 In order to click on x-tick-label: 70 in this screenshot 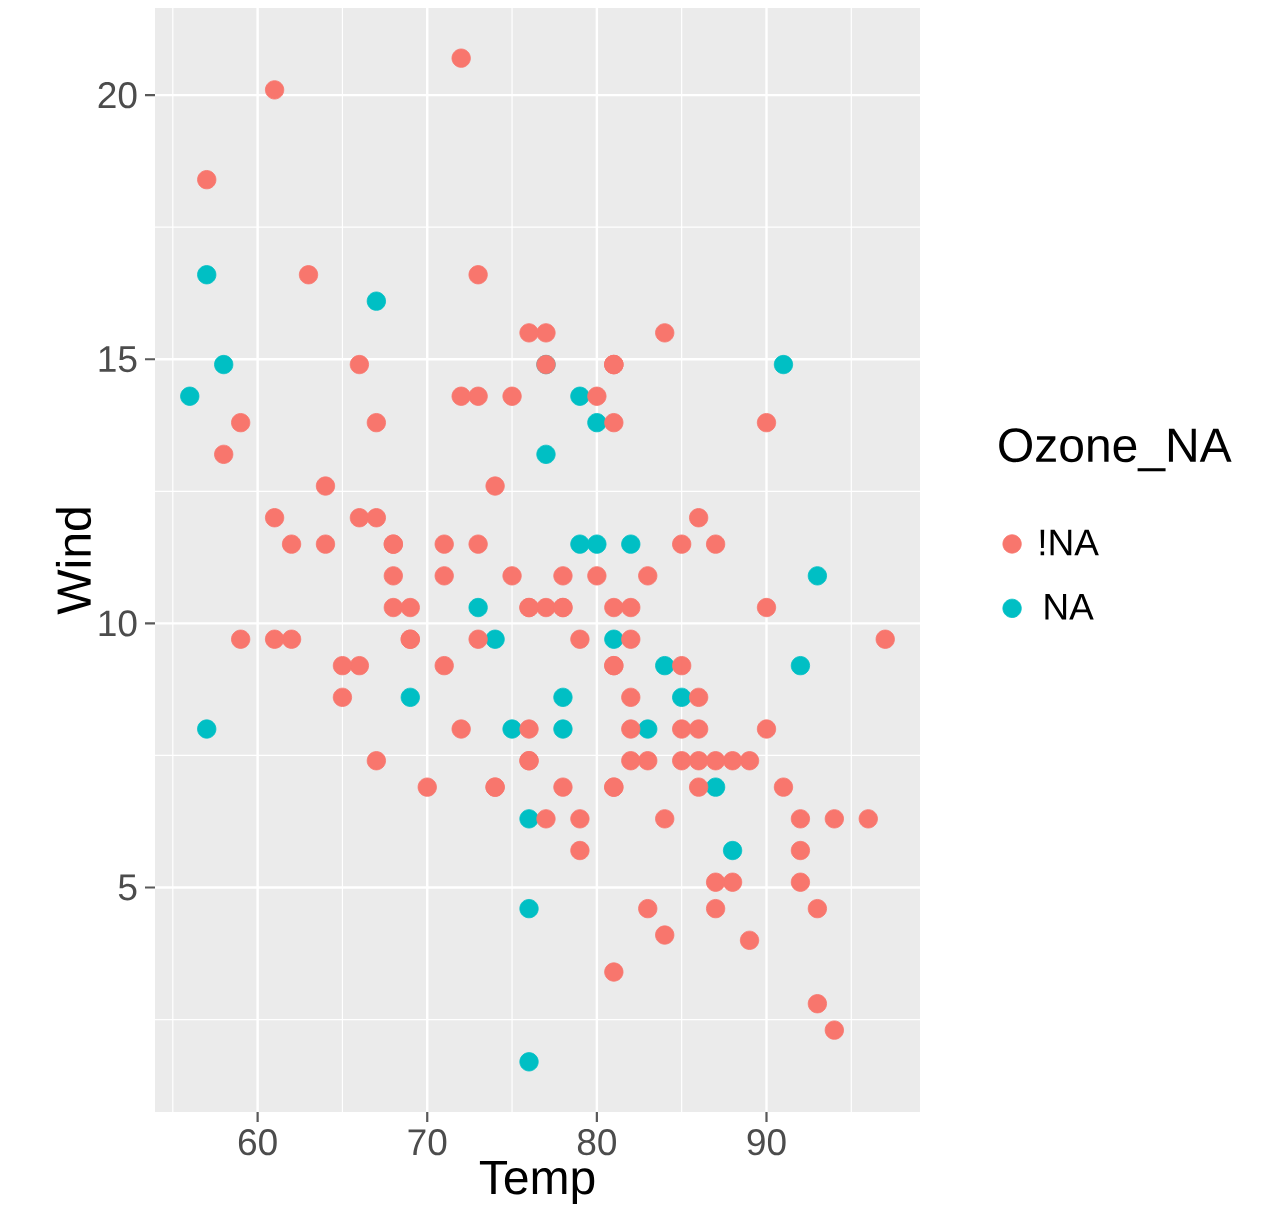, I will do `click(427, 1142)`.